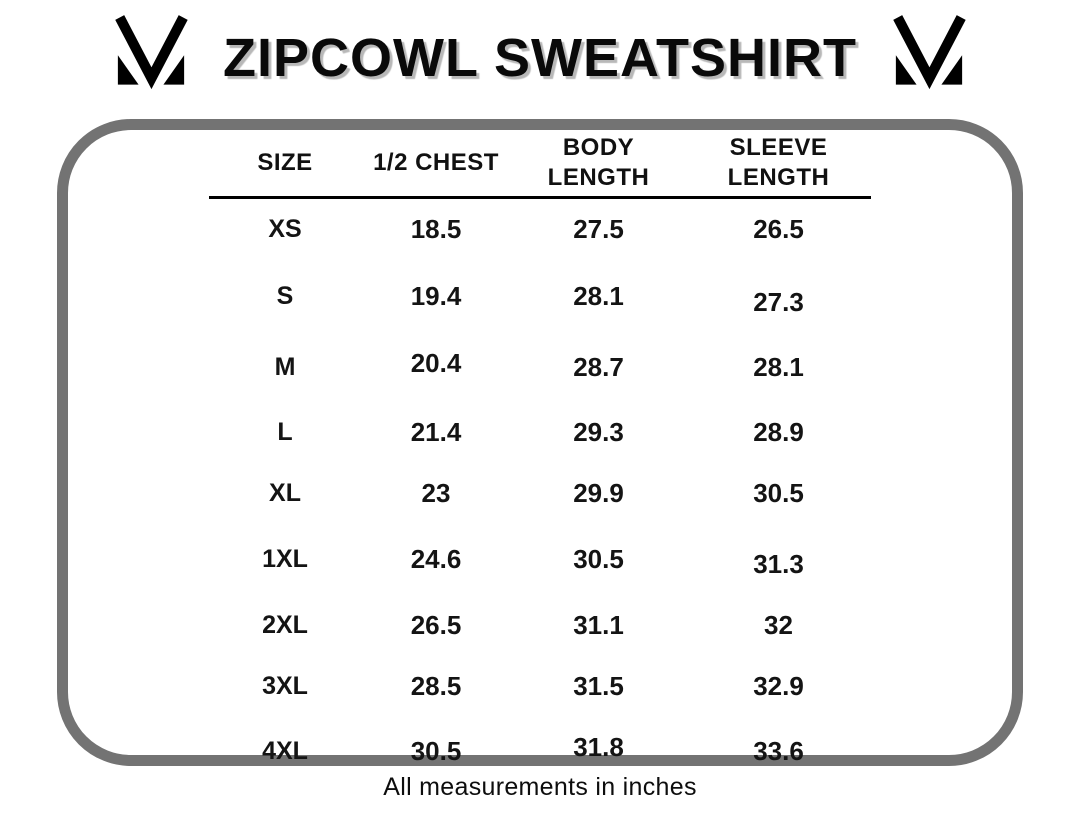 This screenshot has width=1080, height=834. I want to click on sleeve-length-value: 30.5, so click(778, 493).